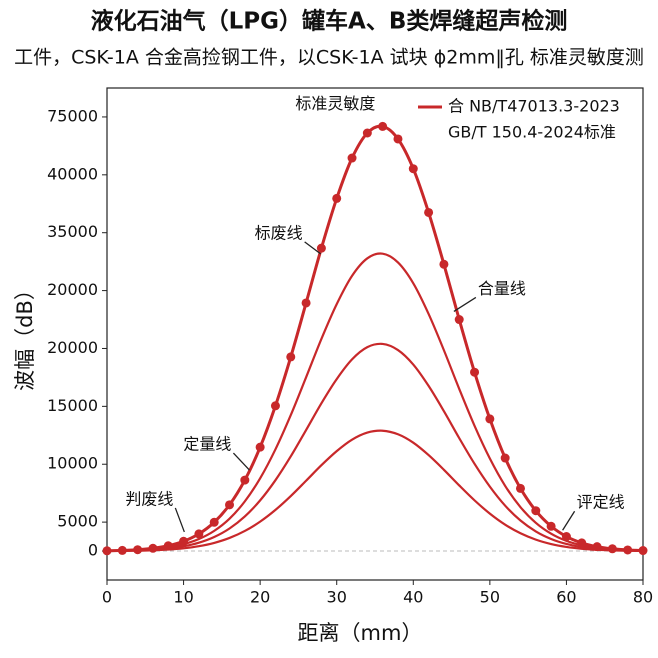 The width and height of the screenshot is (658, 658). I want to click on x-tick-label: 60, so click(566, 597).